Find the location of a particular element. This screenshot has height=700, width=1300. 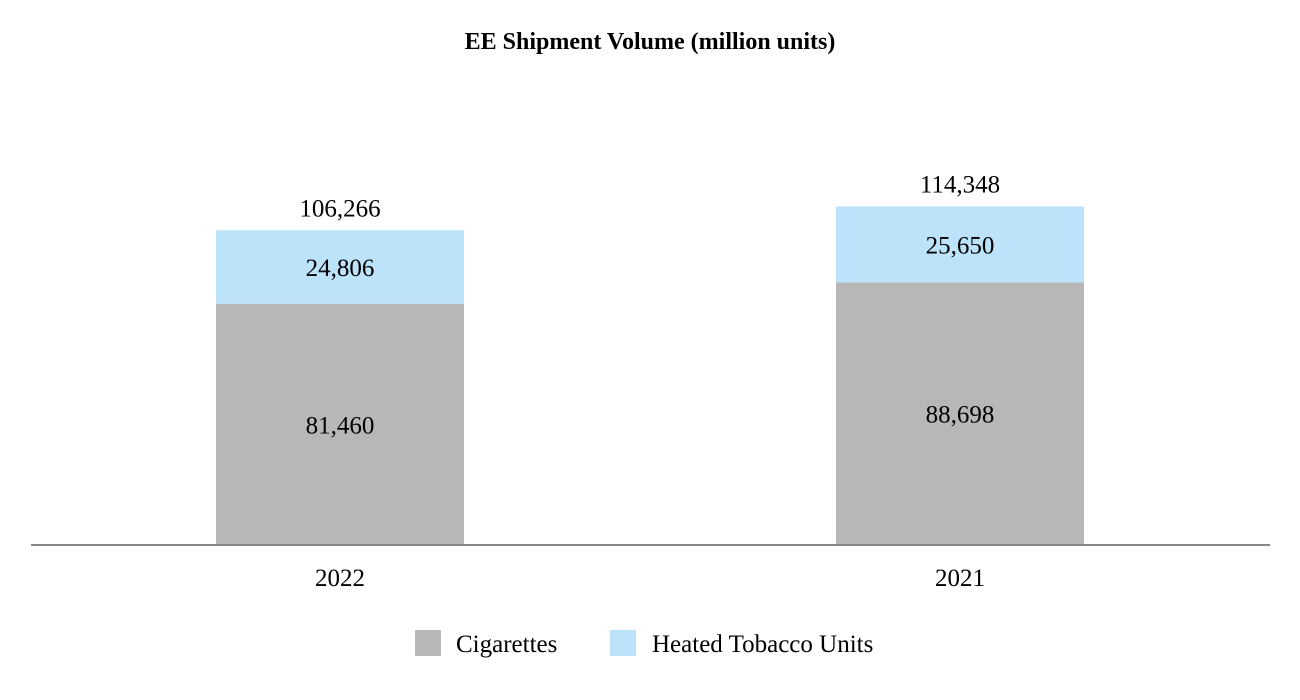

bar-heated-tobacco-2021 is located at coordinates (960, 244).